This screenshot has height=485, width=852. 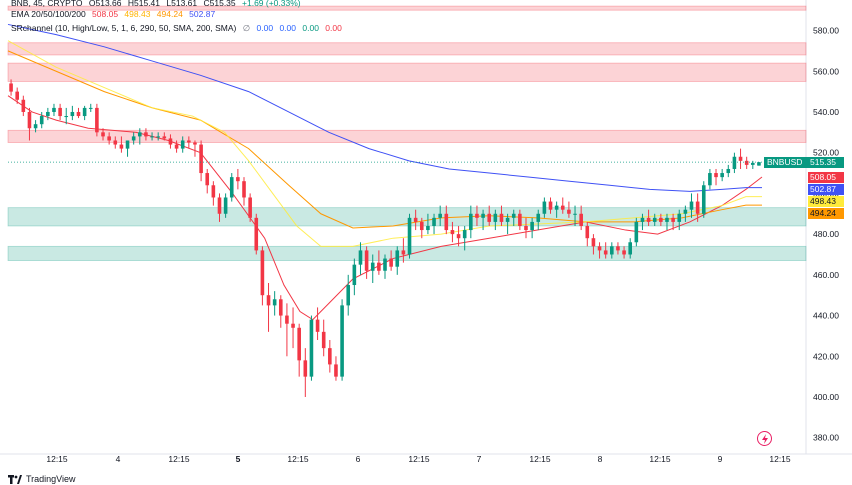 I want to click on tradingview-brand: TradingView, so click(x=51, y=479).